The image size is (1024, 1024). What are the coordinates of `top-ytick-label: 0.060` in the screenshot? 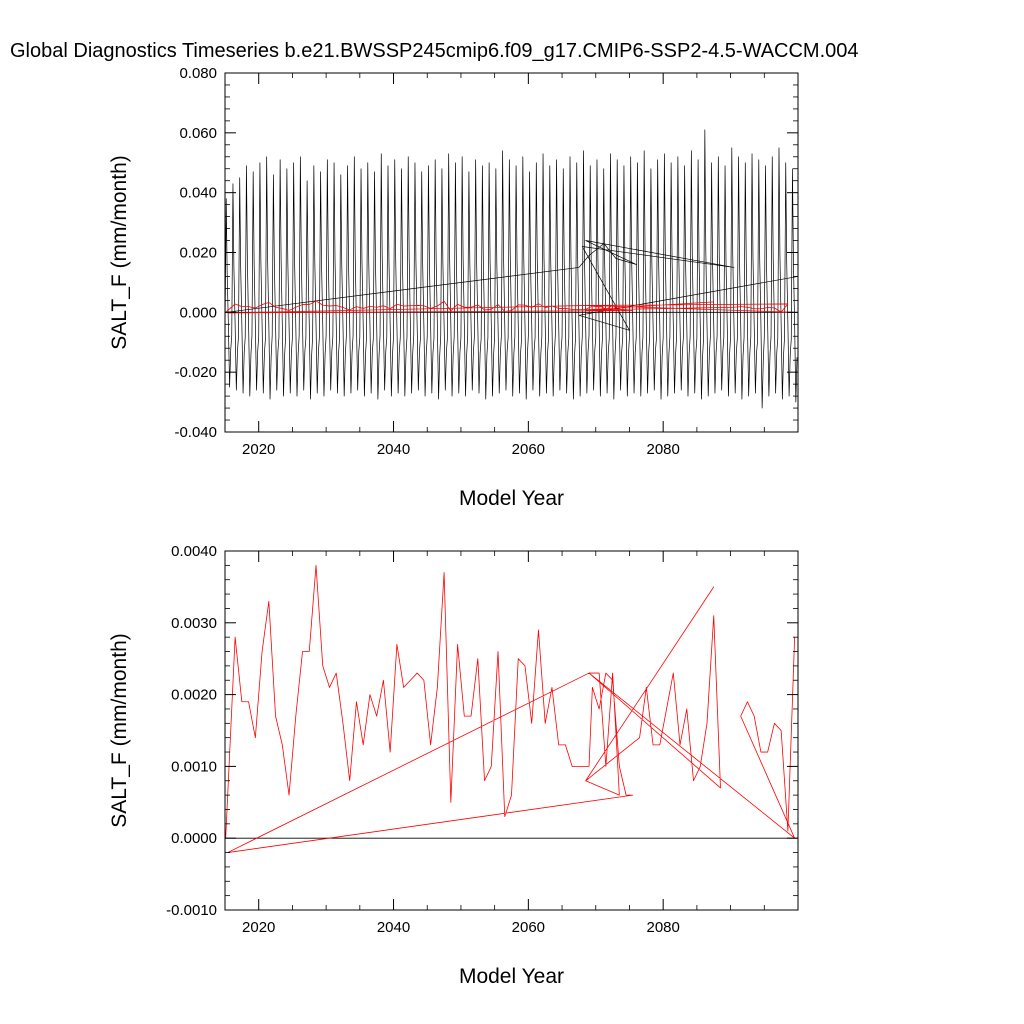 It's located at (198, 133).